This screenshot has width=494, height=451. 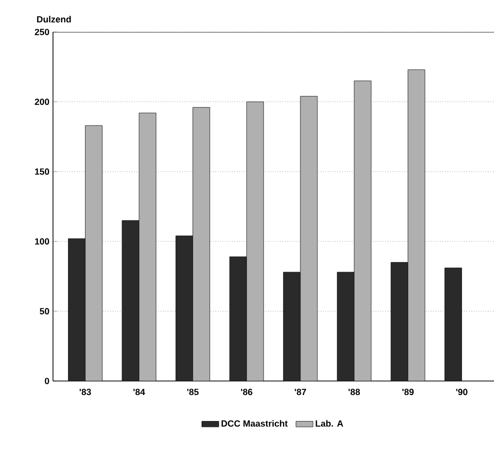 What do you see at coordinates (354, 392) in the screenshot?
I see `x-tick-label: '88` at bounding box center [354, 392].